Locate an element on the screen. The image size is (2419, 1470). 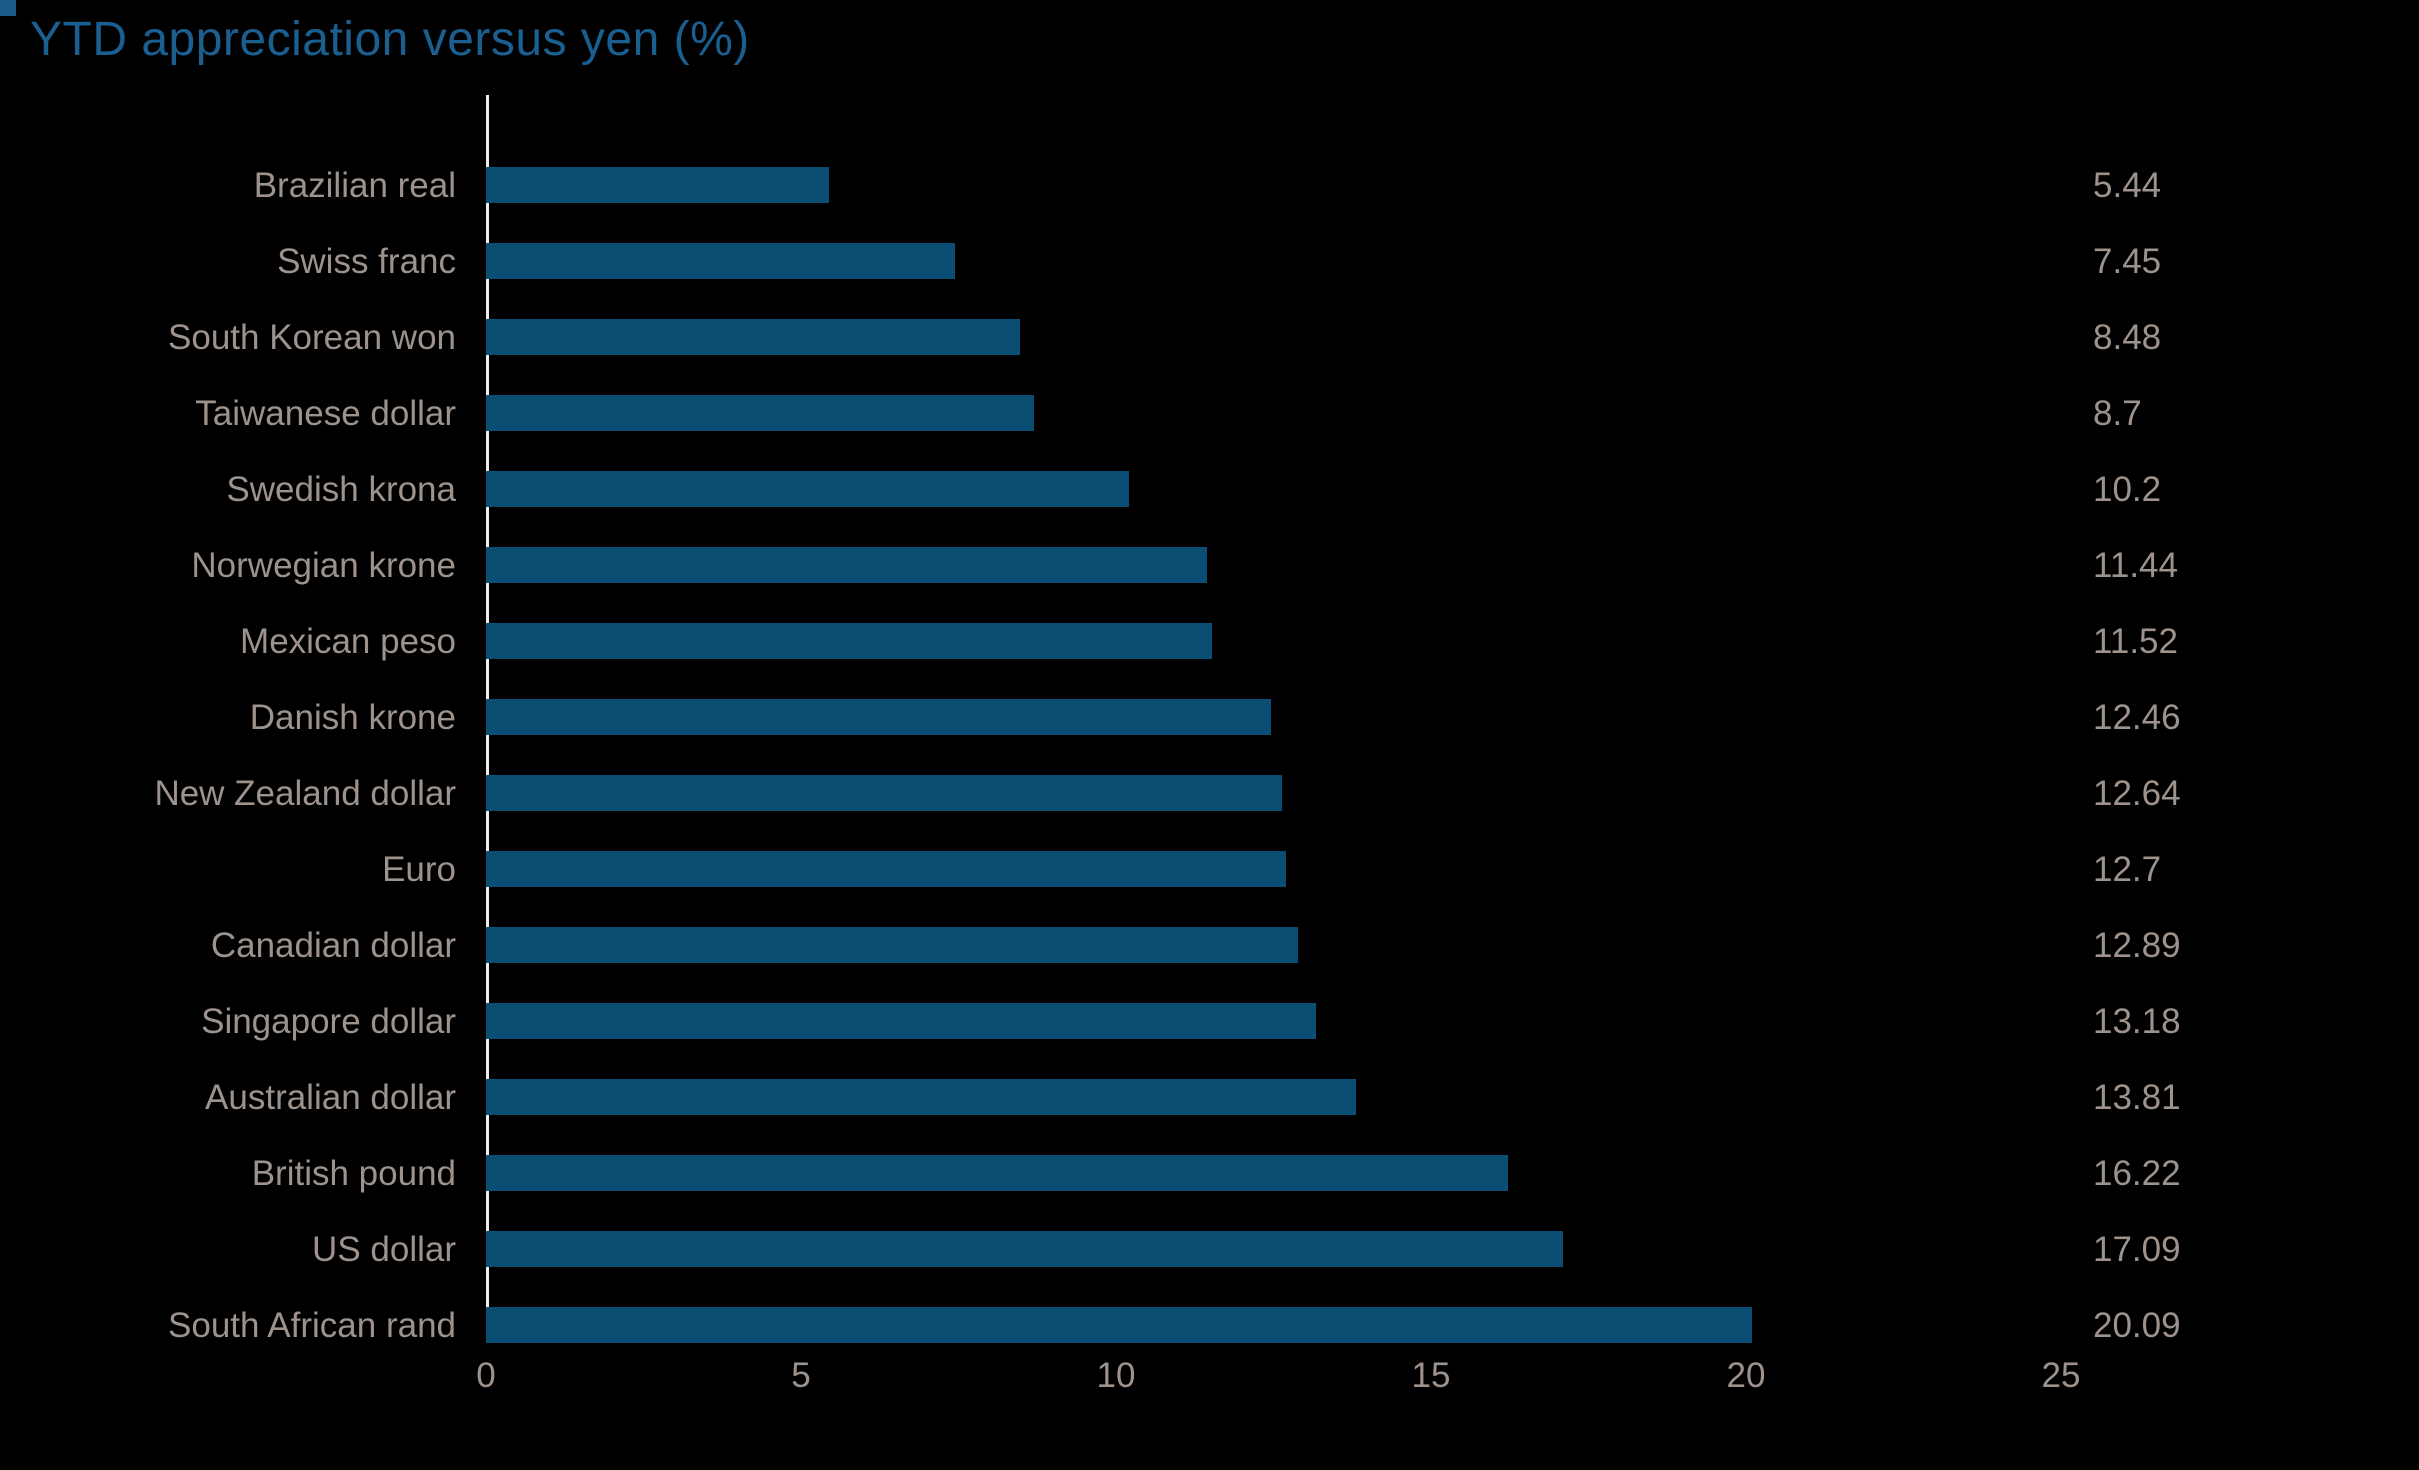
value-label: 11.44 is located at coordinates (2135, 565).